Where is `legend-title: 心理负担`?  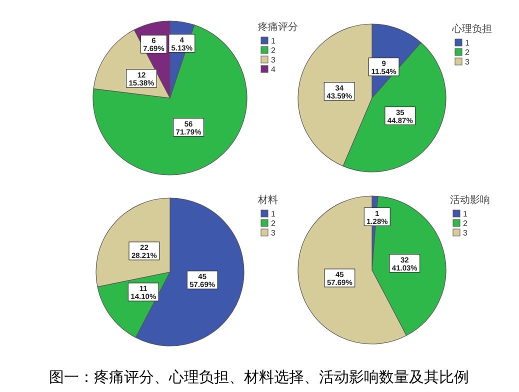 legend-title: 心理负担 is located at coordinates (471, 29).